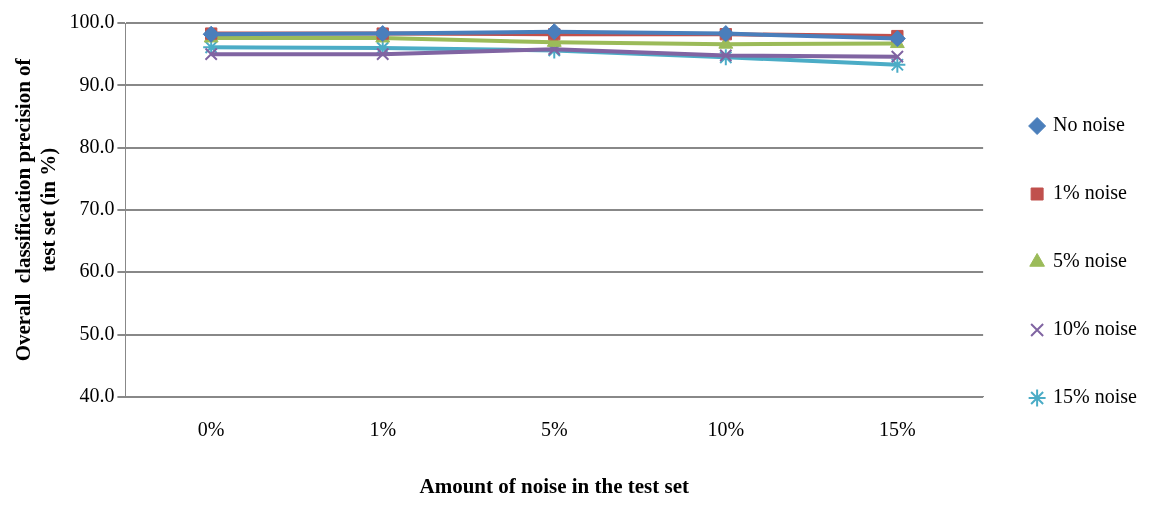 Image resolution: width=1163 pixels, height=512 pixels. What do you see at coordinates (97, 145) in the screenshot?
I see `y-tick-label: 80.0` at bounding box center [97, 145].